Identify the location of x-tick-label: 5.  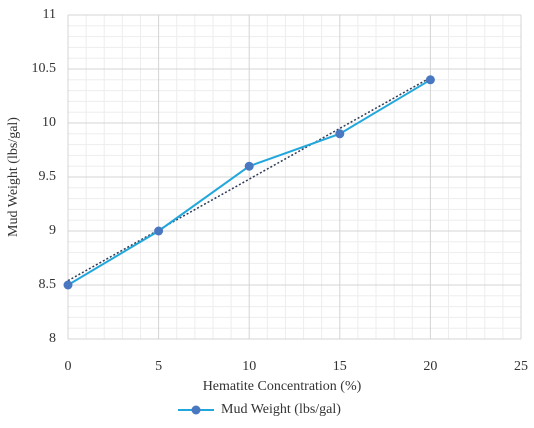
(158, 366).